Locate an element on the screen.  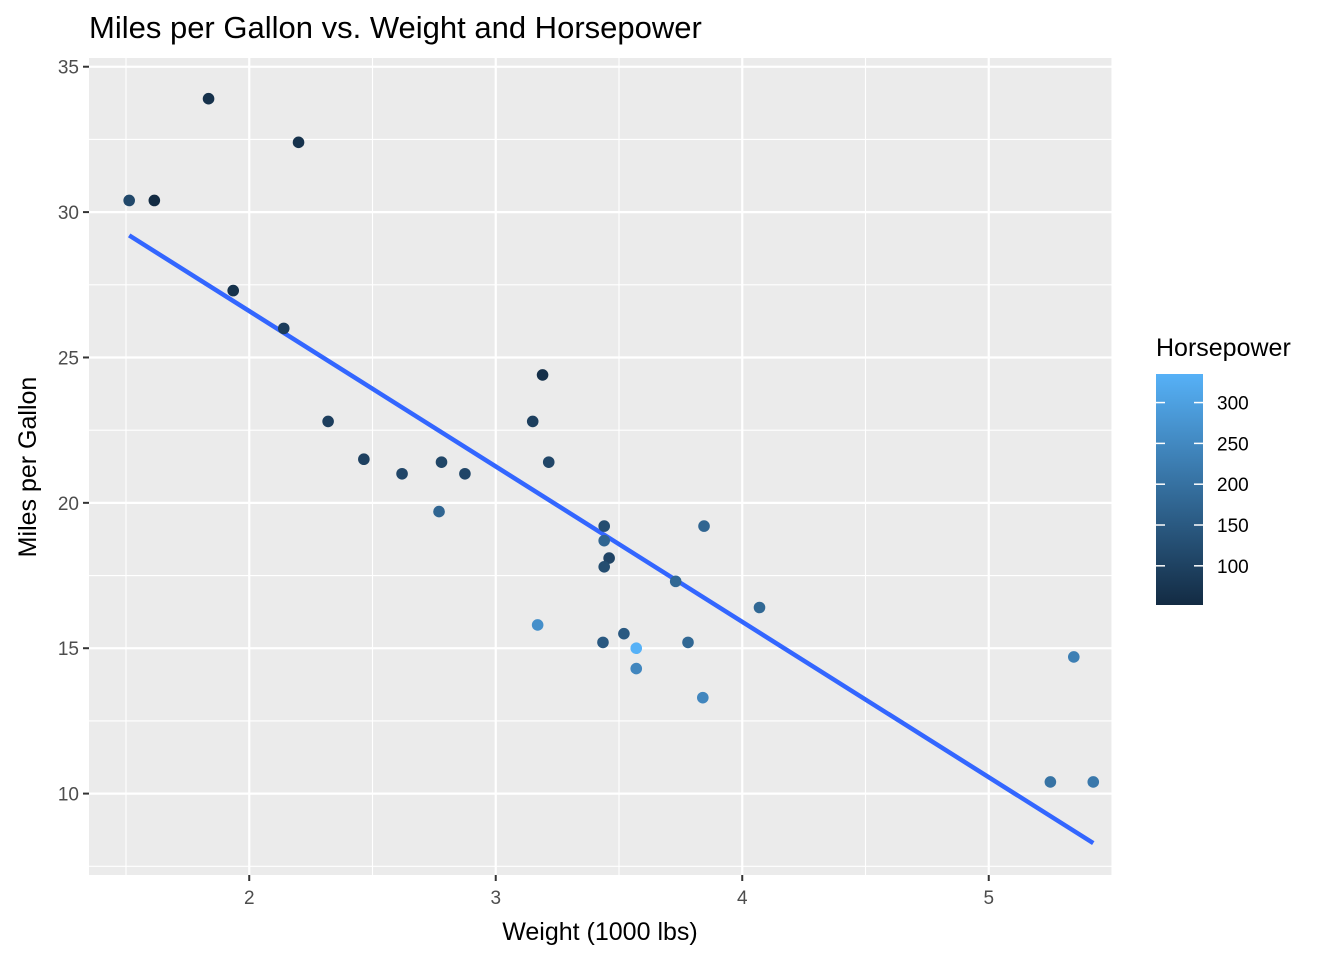
colorbar-label: 200 is located at coordinates (1233, 485).